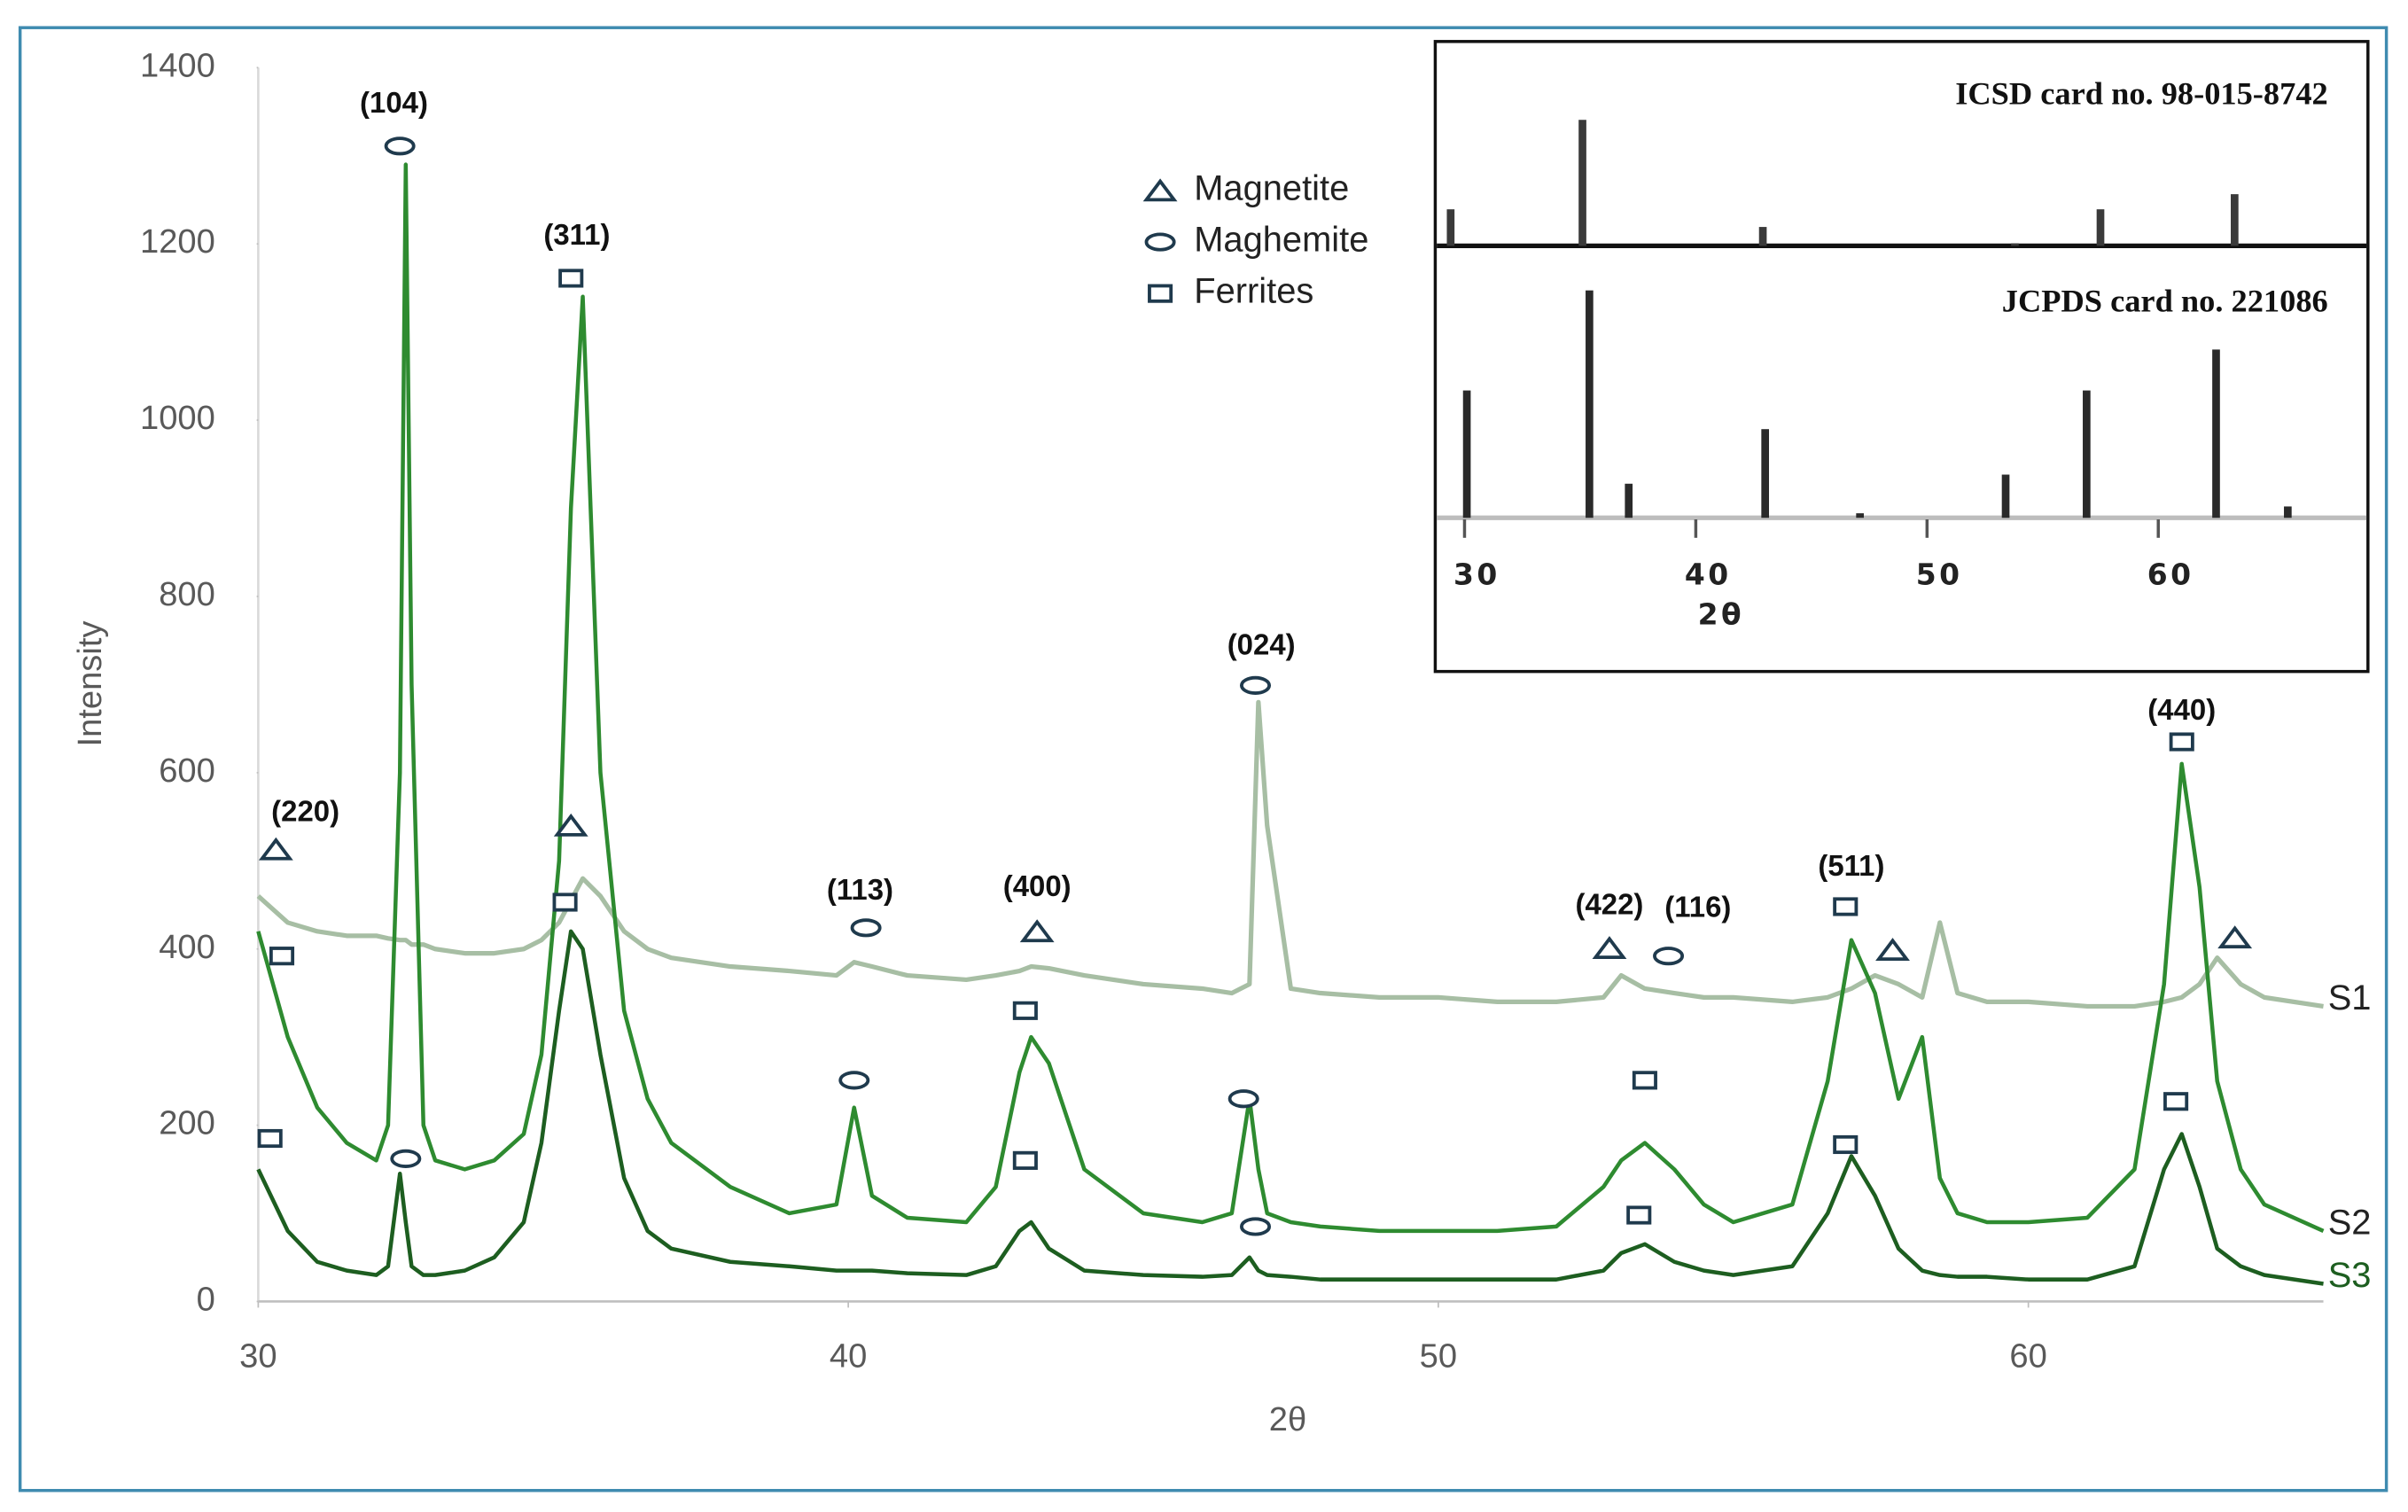 Image resolution: width=2408 pixels, height=1512 pixels. Describe the element at coordinates (177, 242) in the screenshot. I see `y-tick-label: 1200` at that location.